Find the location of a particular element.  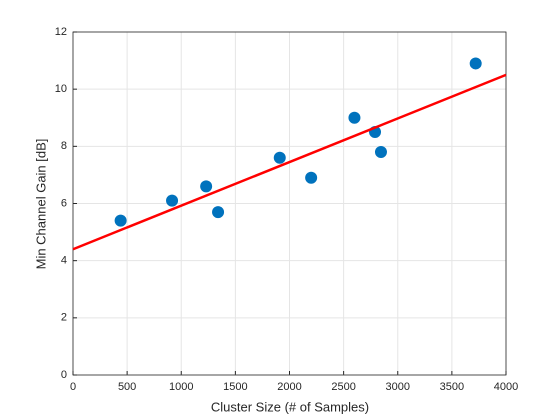

y-tick-label: 0 is located at coordinates (64, 375).